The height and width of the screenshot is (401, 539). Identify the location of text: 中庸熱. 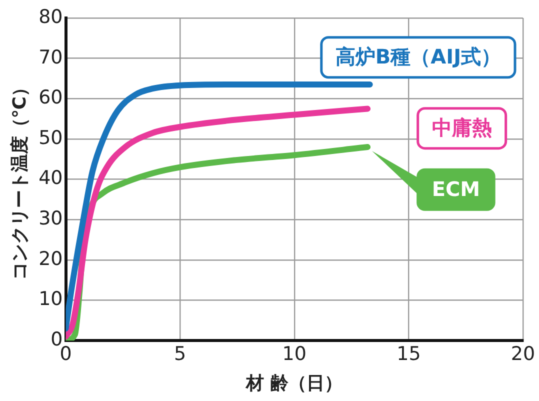
(462, 128).